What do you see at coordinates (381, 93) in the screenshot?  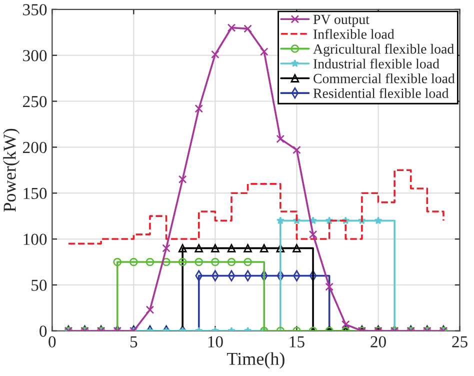 I see `legend-label: Residential flexible load` at bounding box center [381, 93].